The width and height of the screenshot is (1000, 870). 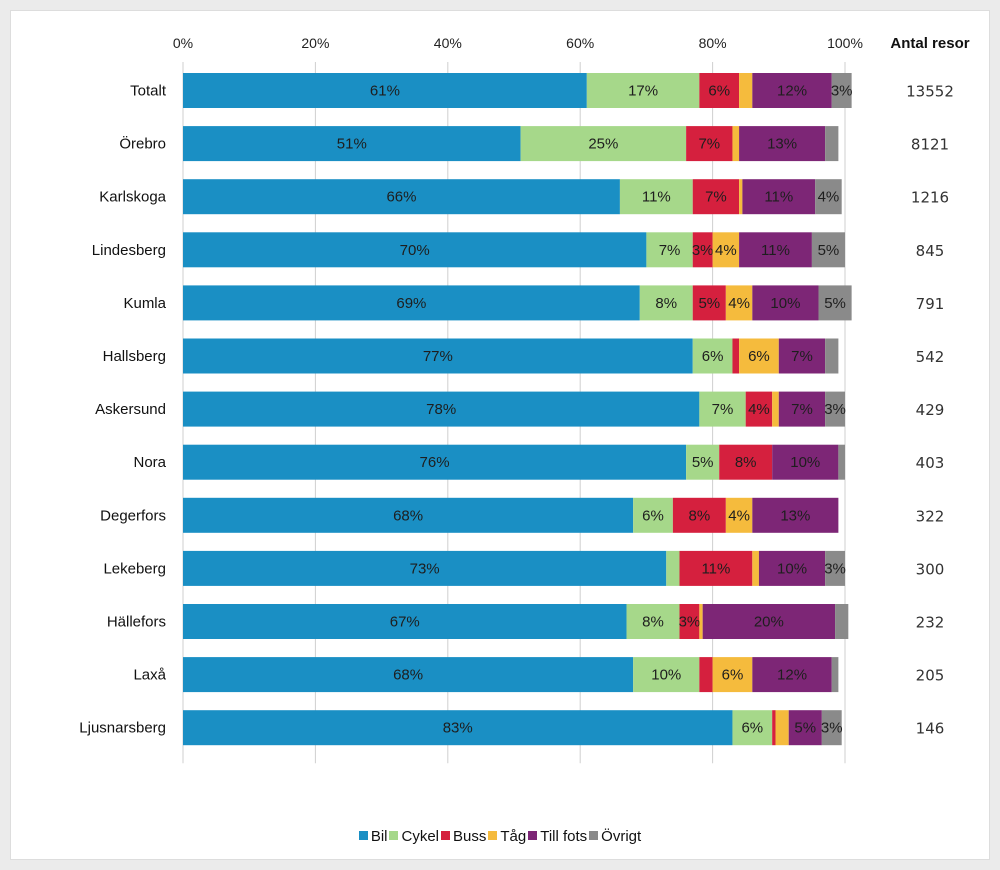 What do you see at coordinates (415, 250) in the screenshot?
I see `segment-data-label: 70%` at bounding box center [415, 250].